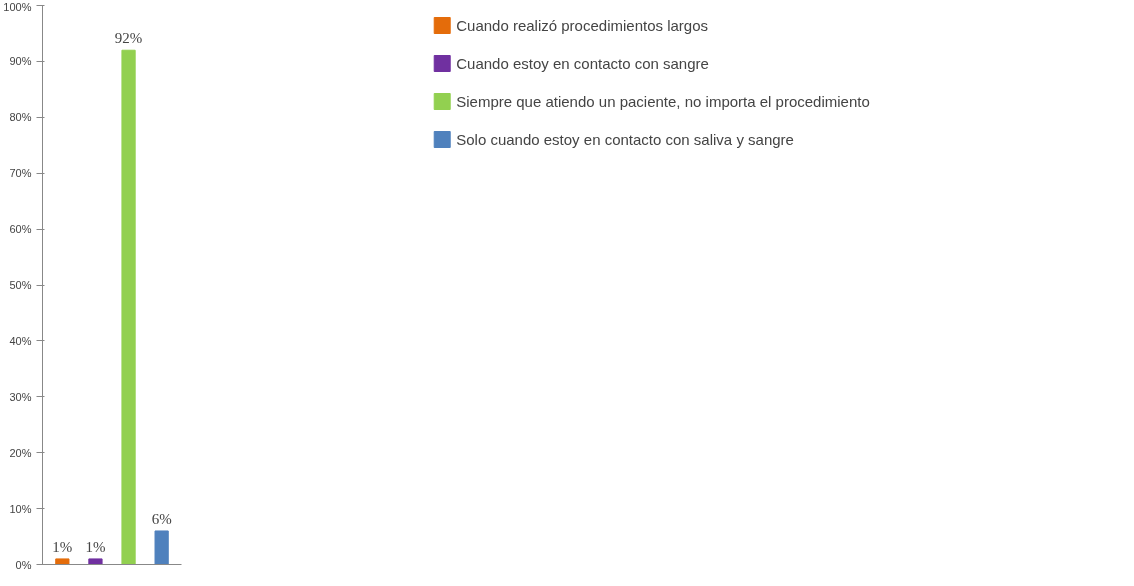 Image resolution: width=1134 pixels, height=586 pixels. I want to click on legend-label: Solo cuando estoy en contacto con saliva y sangre, so click(625, 139).